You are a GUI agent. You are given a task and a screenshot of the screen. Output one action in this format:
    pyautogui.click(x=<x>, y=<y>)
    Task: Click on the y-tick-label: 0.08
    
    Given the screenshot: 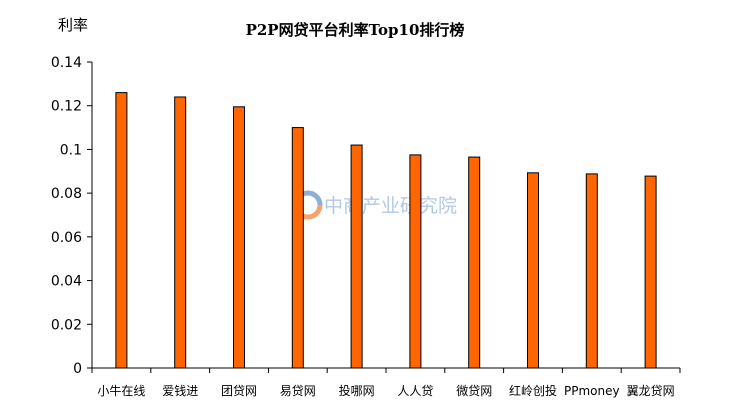 What is the action you would take?
    pyautogui.click(x=66, y=194)
    